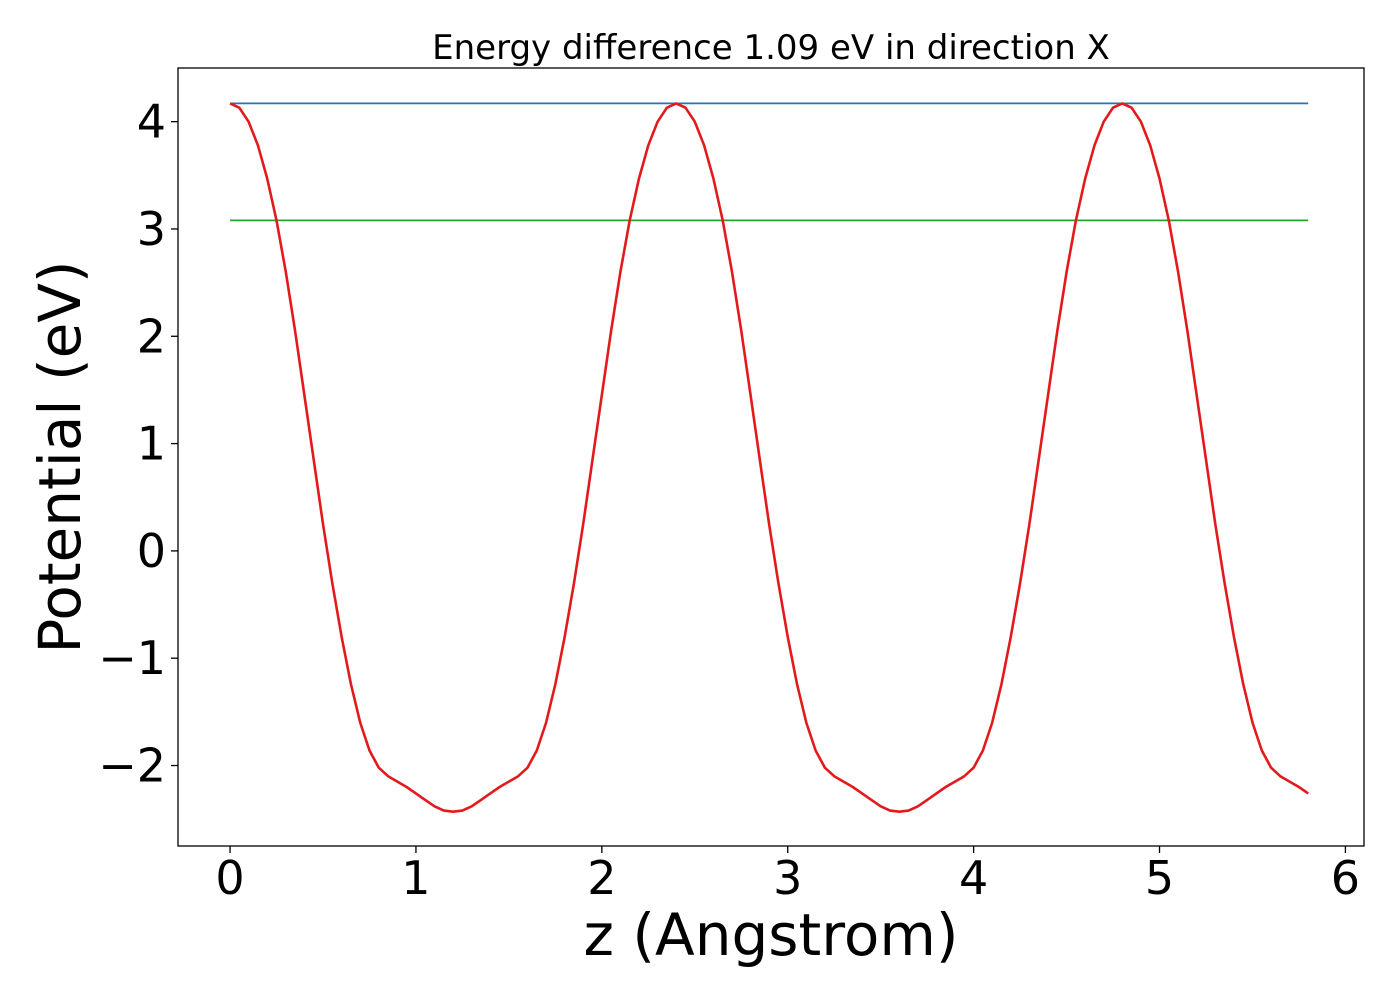  What do you see at coordinates (771, 48) in the screenshot?
I see `chart-title: Energy difference 1.09 eV in direction X` at bounding box center [771, 48].